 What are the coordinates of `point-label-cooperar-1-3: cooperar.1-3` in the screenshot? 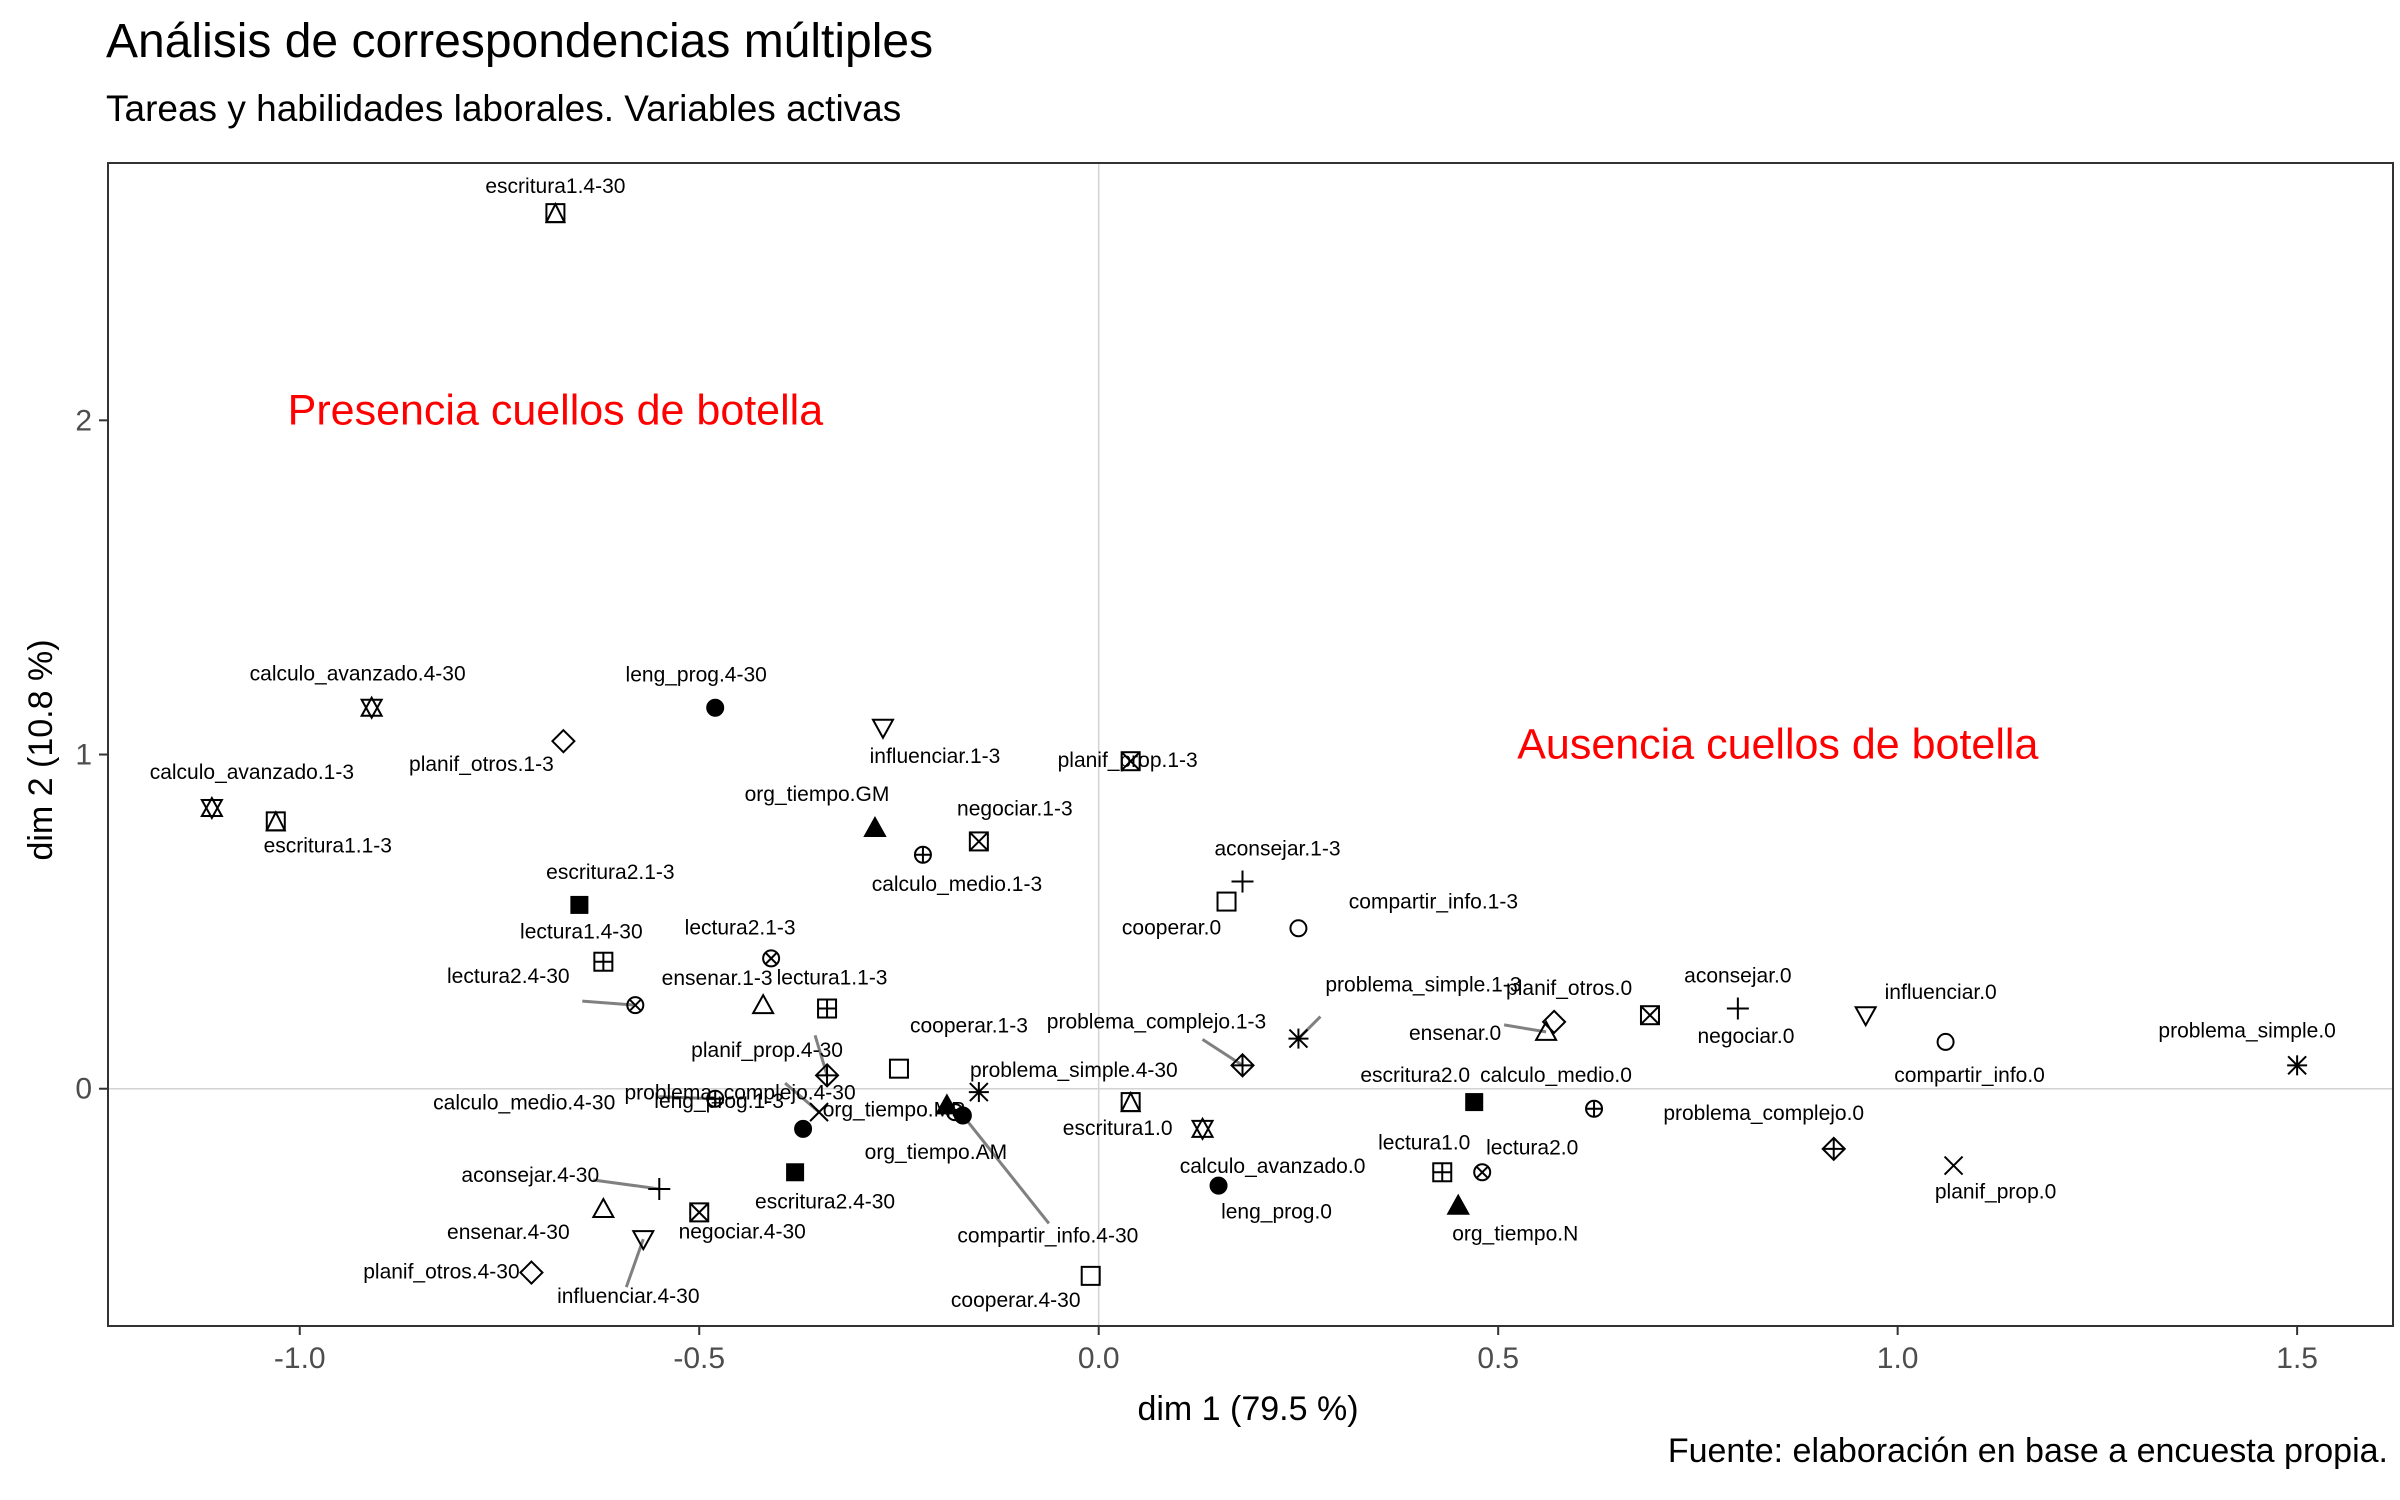 It's located at (969, 1026).